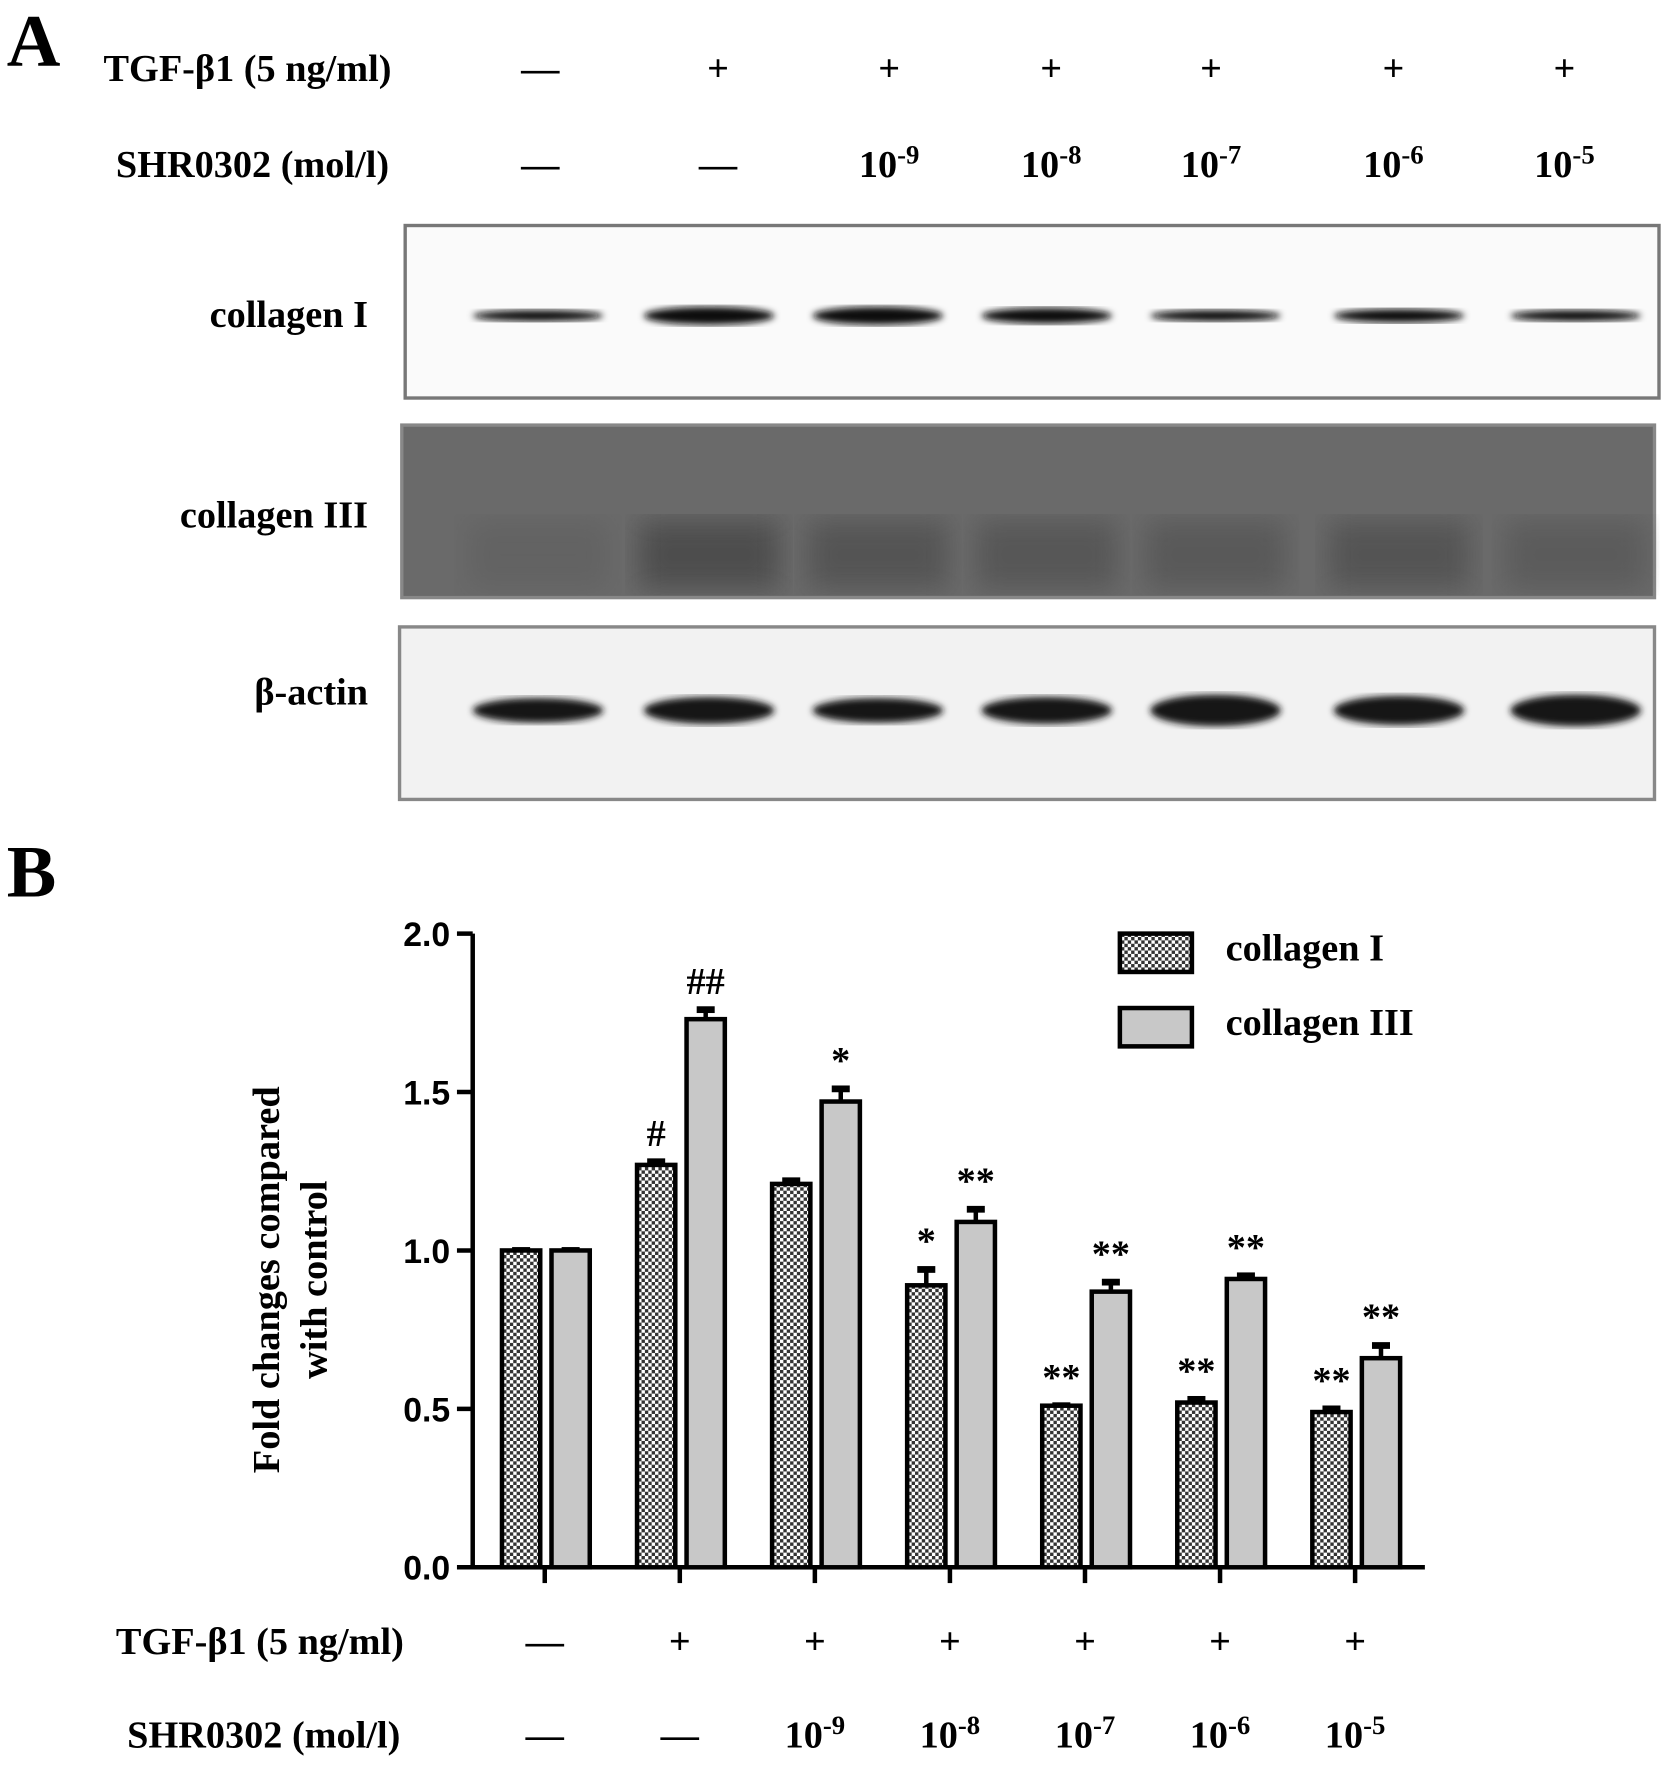 The image size is (1677, 1768). What do you see at coordinates (1305, 949) in the screenshot?
I see `legend-label: collagen I` at bounding box center [1305, 949].